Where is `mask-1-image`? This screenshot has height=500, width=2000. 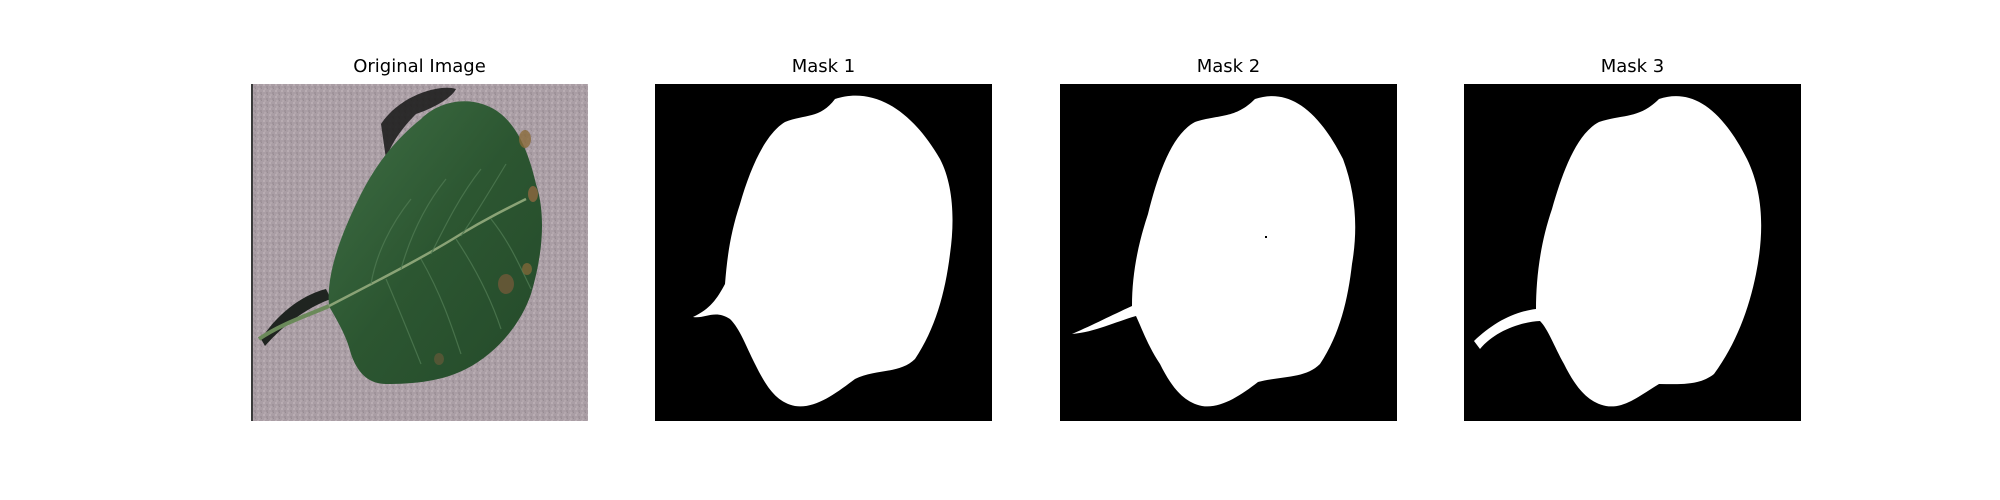
mask-1-image is located at coordinates (823, 252).